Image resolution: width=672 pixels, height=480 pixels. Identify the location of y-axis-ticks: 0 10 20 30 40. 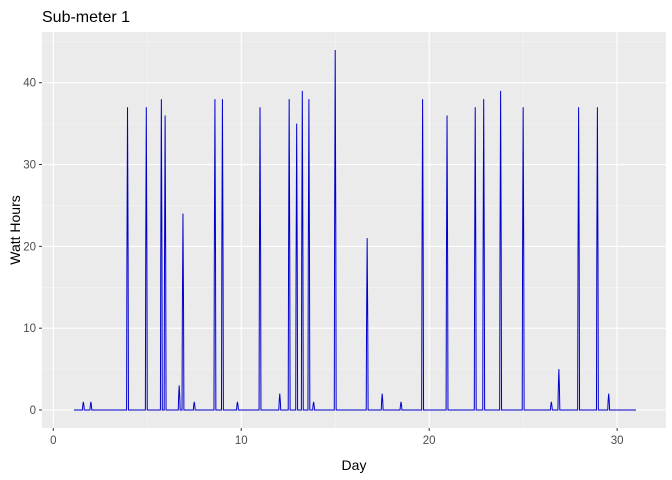
(32, 247).